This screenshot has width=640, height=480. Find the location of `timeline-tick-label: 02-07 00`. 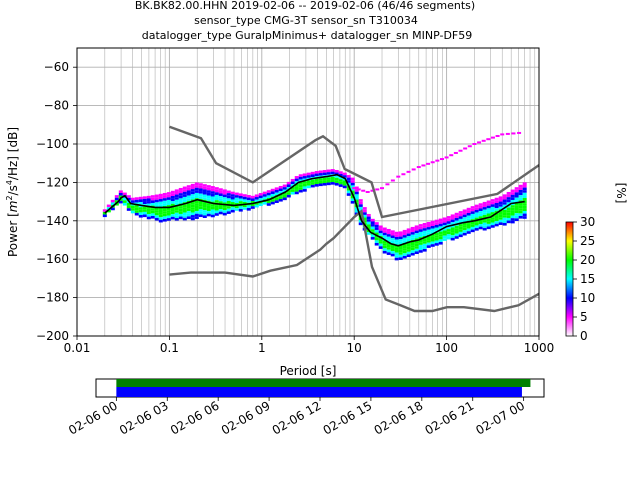

timeline-tick-label: 02-07 00 is located at coordinates (500, 417).